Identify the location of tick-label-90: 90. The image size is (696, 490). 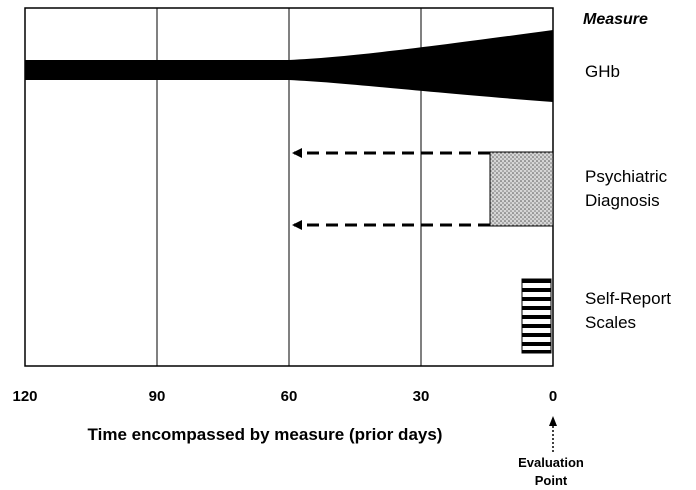
(157, 396).